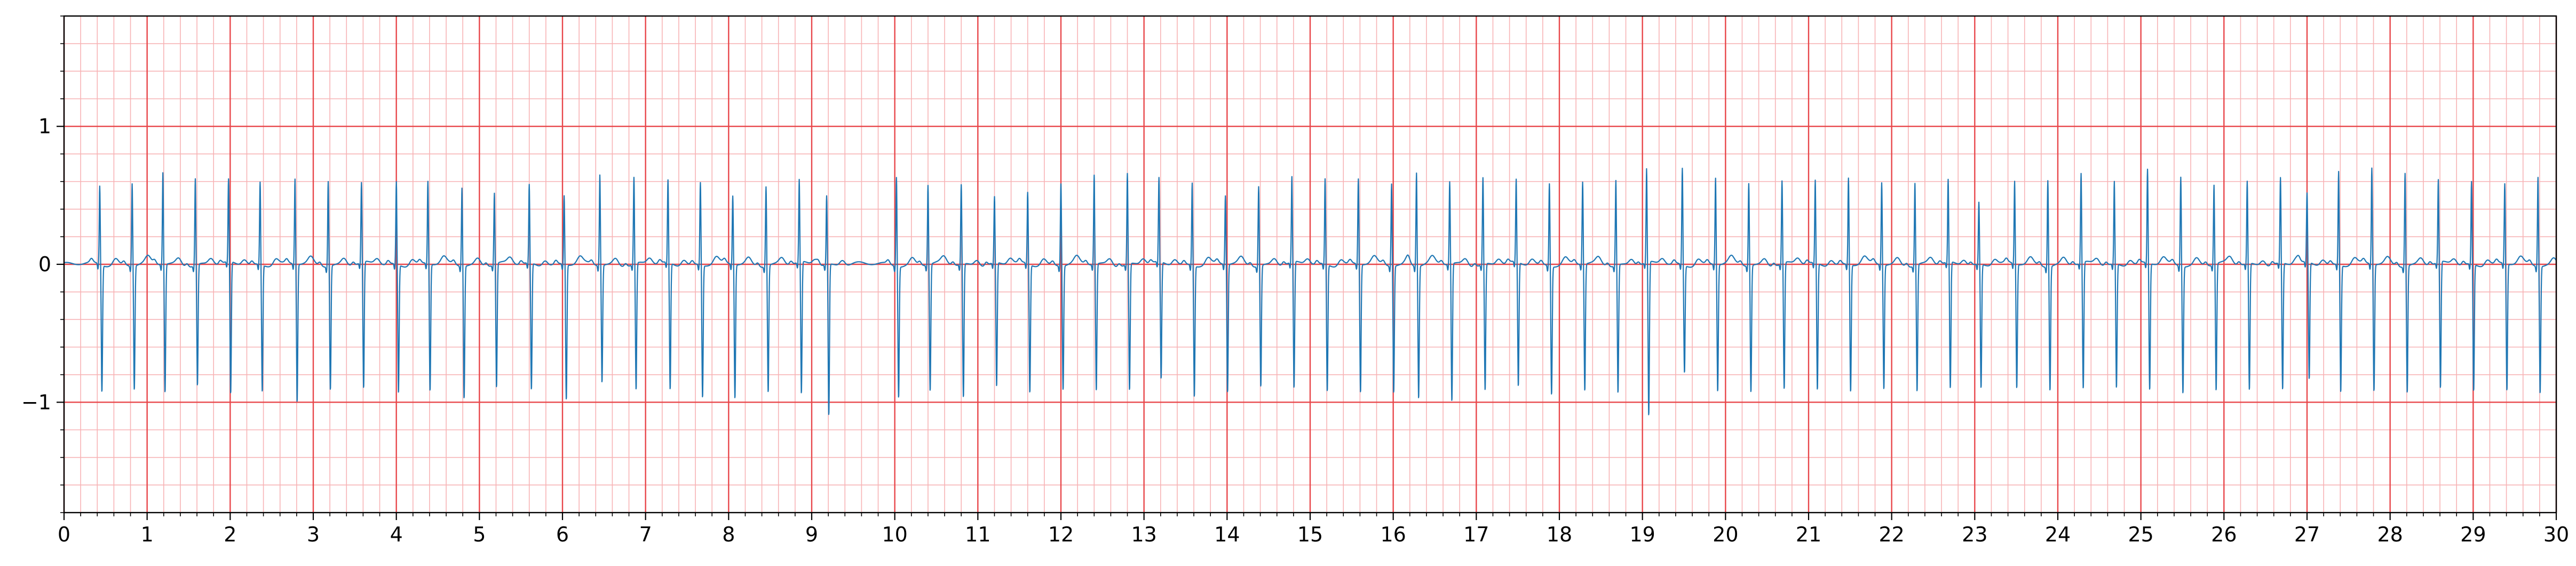  Describe the element at coordinates (1642, 534) in the screenshot. I see `x-tick-label: 19` at that location.